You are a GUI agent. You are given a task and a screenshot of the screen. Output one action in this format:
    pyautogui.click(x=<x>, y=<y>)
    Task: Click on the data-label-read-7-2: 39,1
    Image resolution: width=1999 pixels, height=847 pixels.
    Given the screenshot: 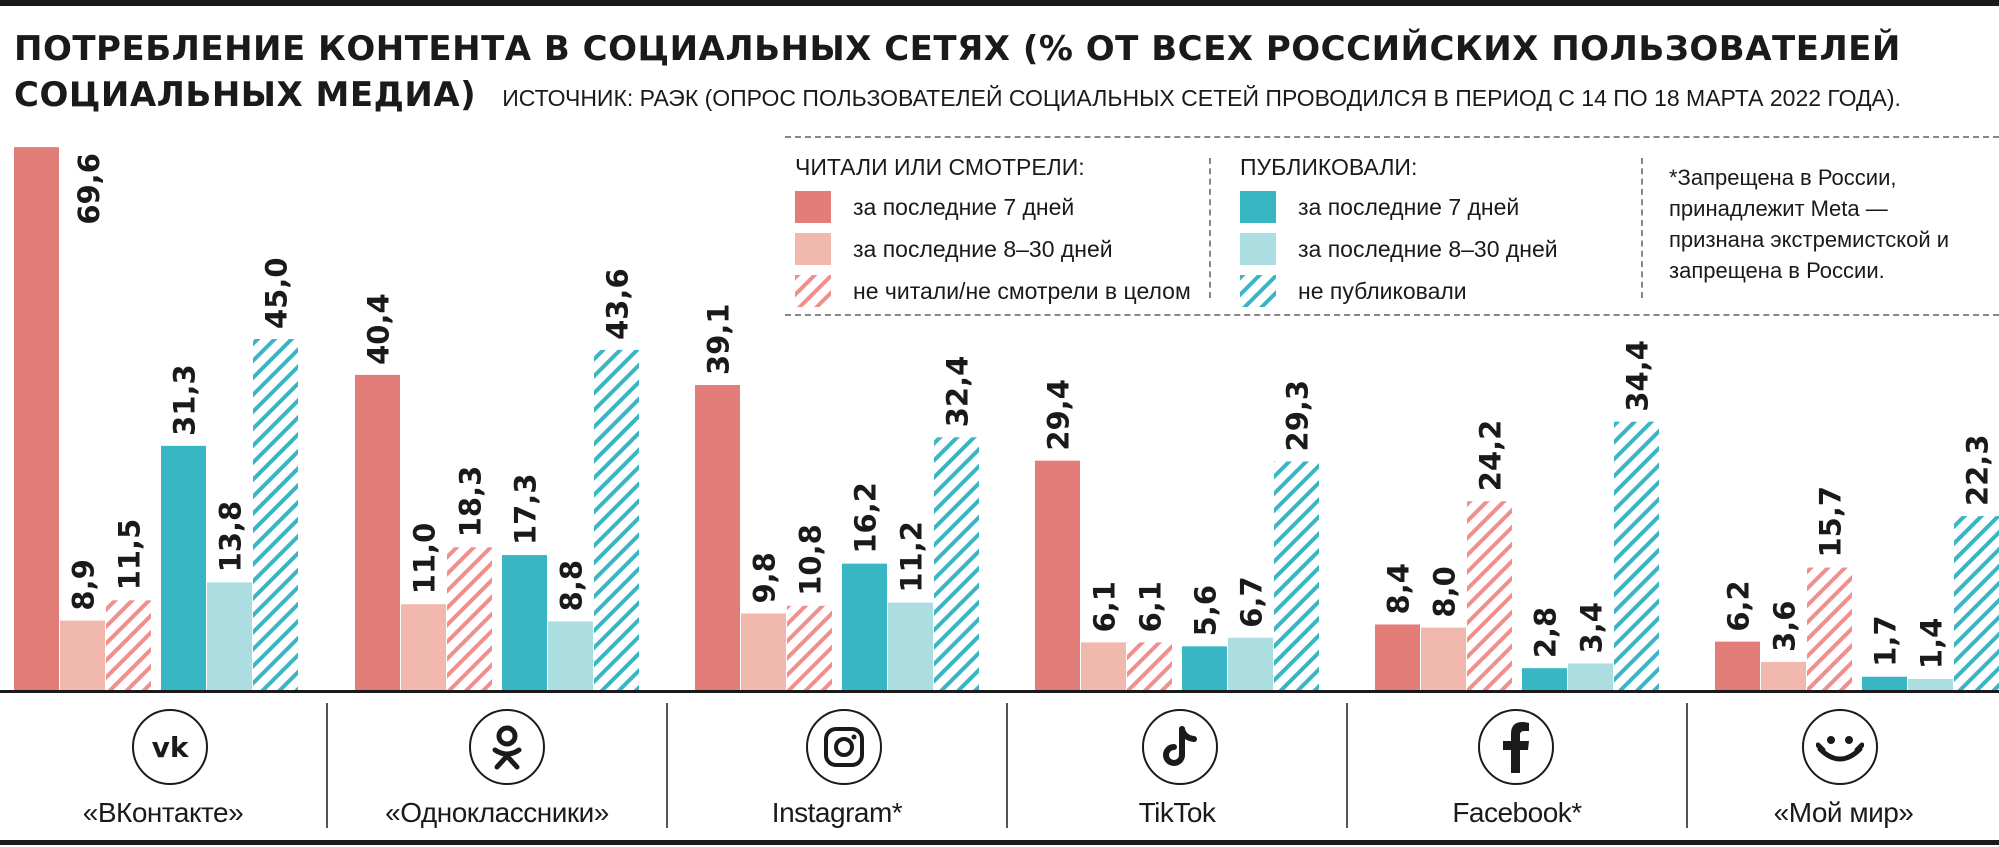 What is the action you would take?
    pyautogui.click(x=719, y=339)
    